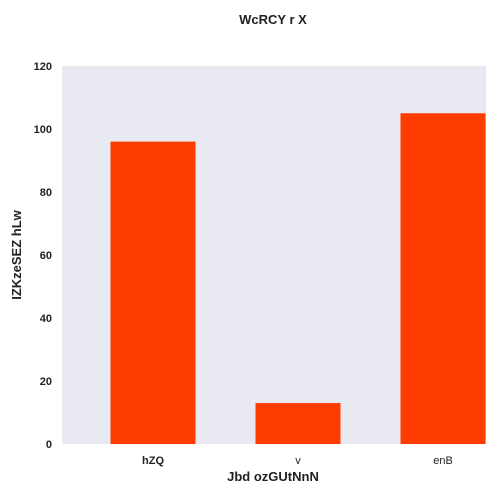 This screenshot has width=496, height=496. What do you see at coordinates (273, 19) in the screenshot?
I see `chart-title: WcRCY r X` at bounding box center [273, 19].